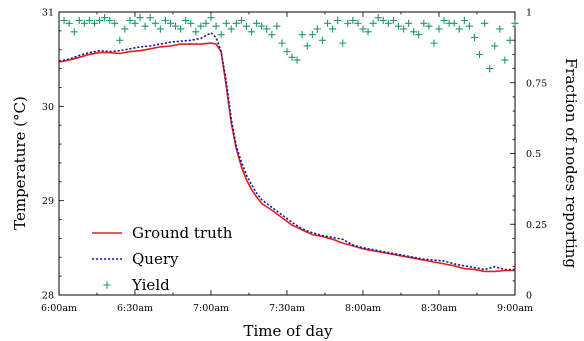  I want to click on x-tick-label: 6:30am, so click(135, 308).